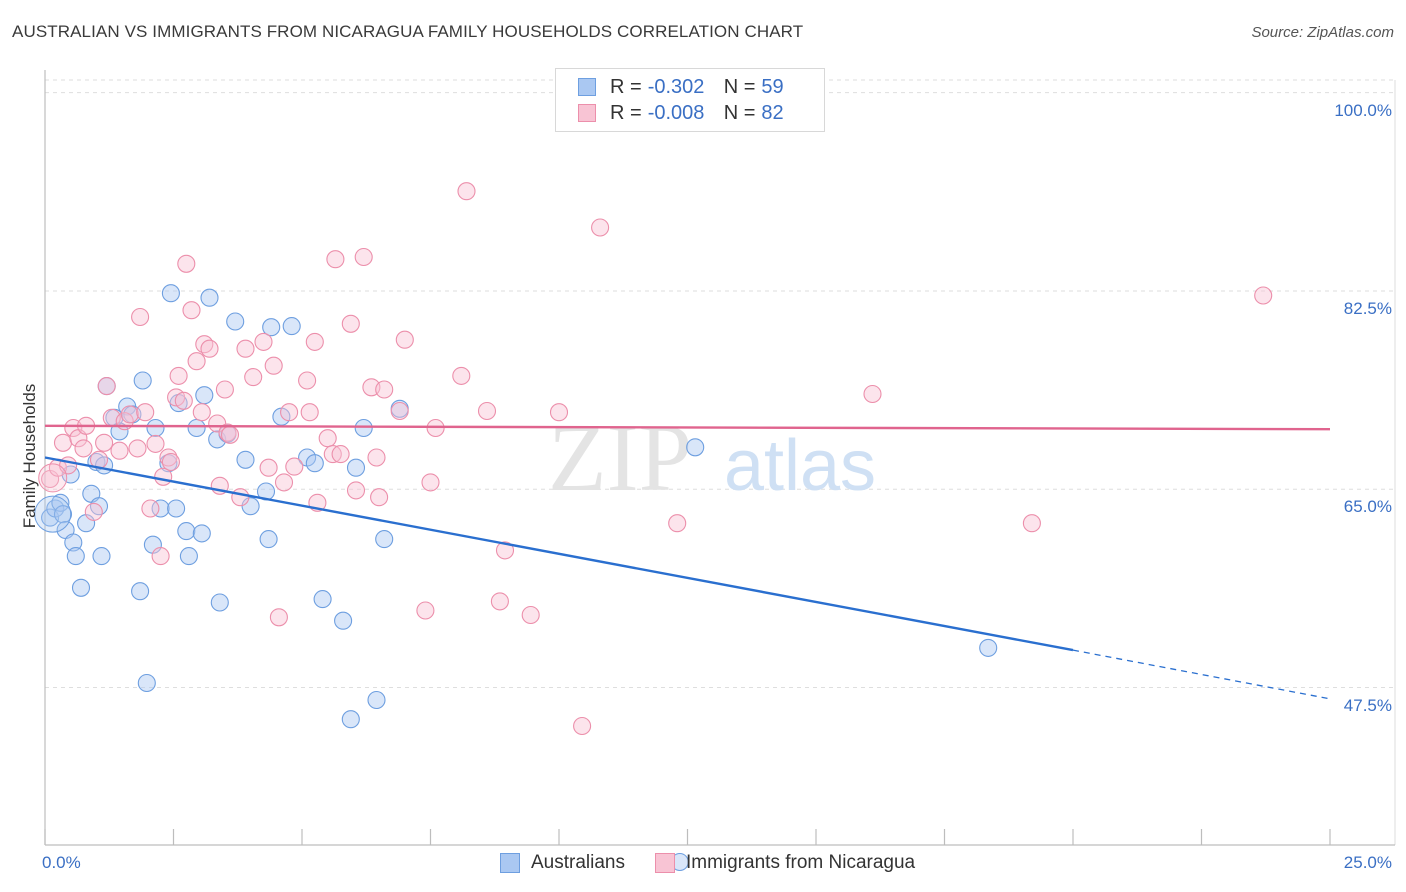  What do you see at coordinates (800, 466) in the screenshot?
I see `watermark-atlas: atlas` at bounding box center [800, 466].